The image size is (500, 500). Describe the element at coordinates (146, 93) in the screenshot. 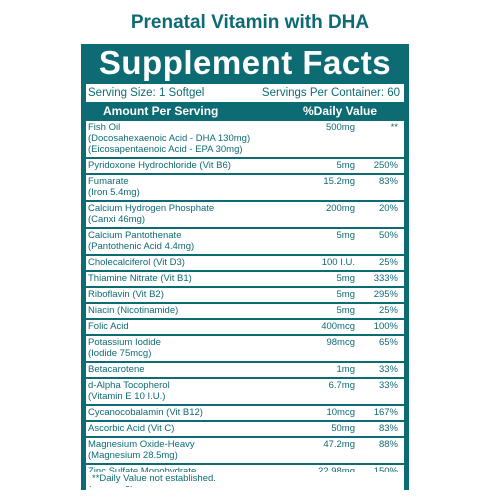

I see `serving-size: Serving Size: 1 Softgel` at that location.